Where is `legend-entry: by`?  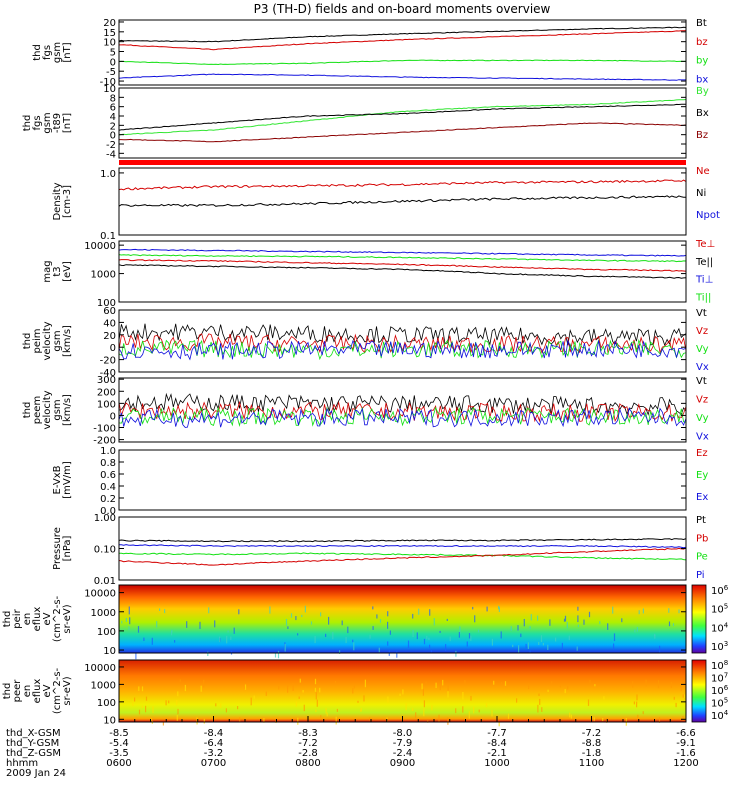
legend-entry: by is located at coordinates (702, 61).